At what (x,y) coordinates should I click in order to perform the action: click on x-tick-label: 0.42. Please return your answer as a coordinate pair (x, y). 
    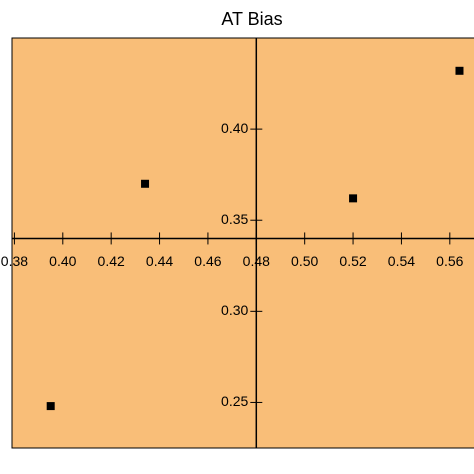
    Looking at the image, I should click on (111, 261).